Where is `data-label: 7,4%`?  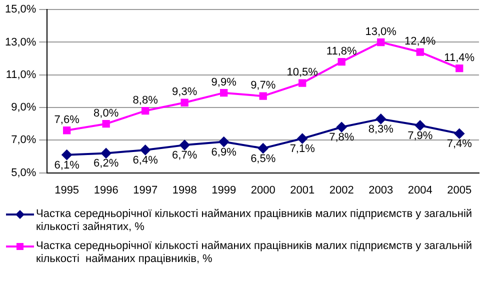
data-label: 7,4% is located at coordinates (459, 144).